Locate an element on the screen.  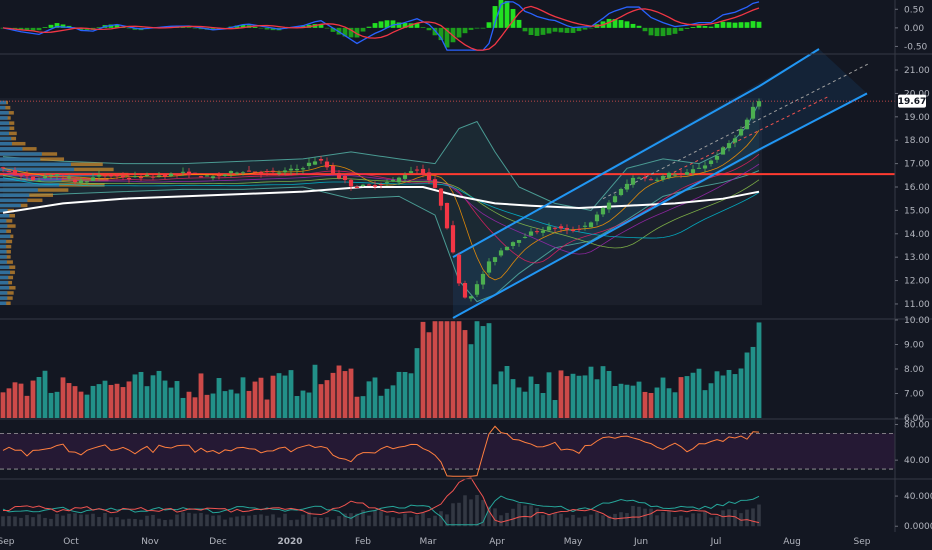
volume-tick-label: 10.00 is located at coordinates (917, 321).